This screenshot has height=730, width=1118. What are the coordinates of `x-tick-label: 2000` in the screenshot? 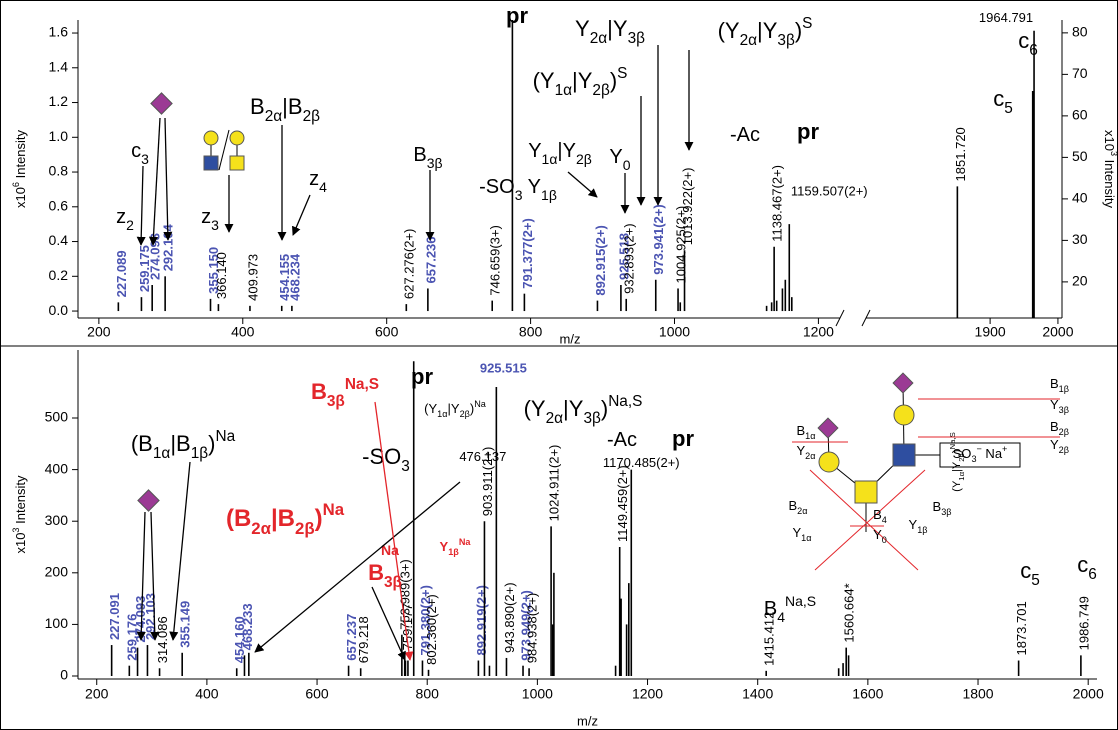 It's located at (1088, 694).